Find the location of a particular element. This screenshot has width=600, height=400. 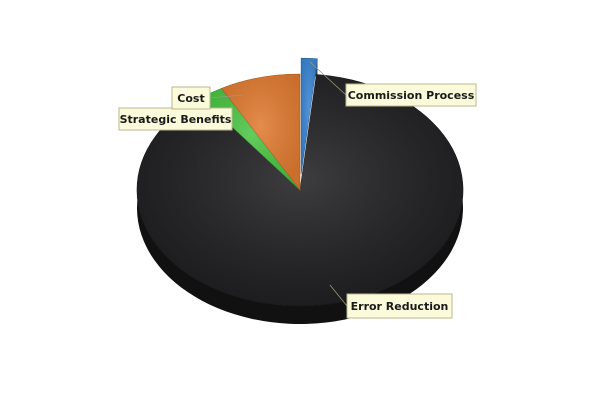

label-text: Error Reduction is located at coordinates (400, 306).